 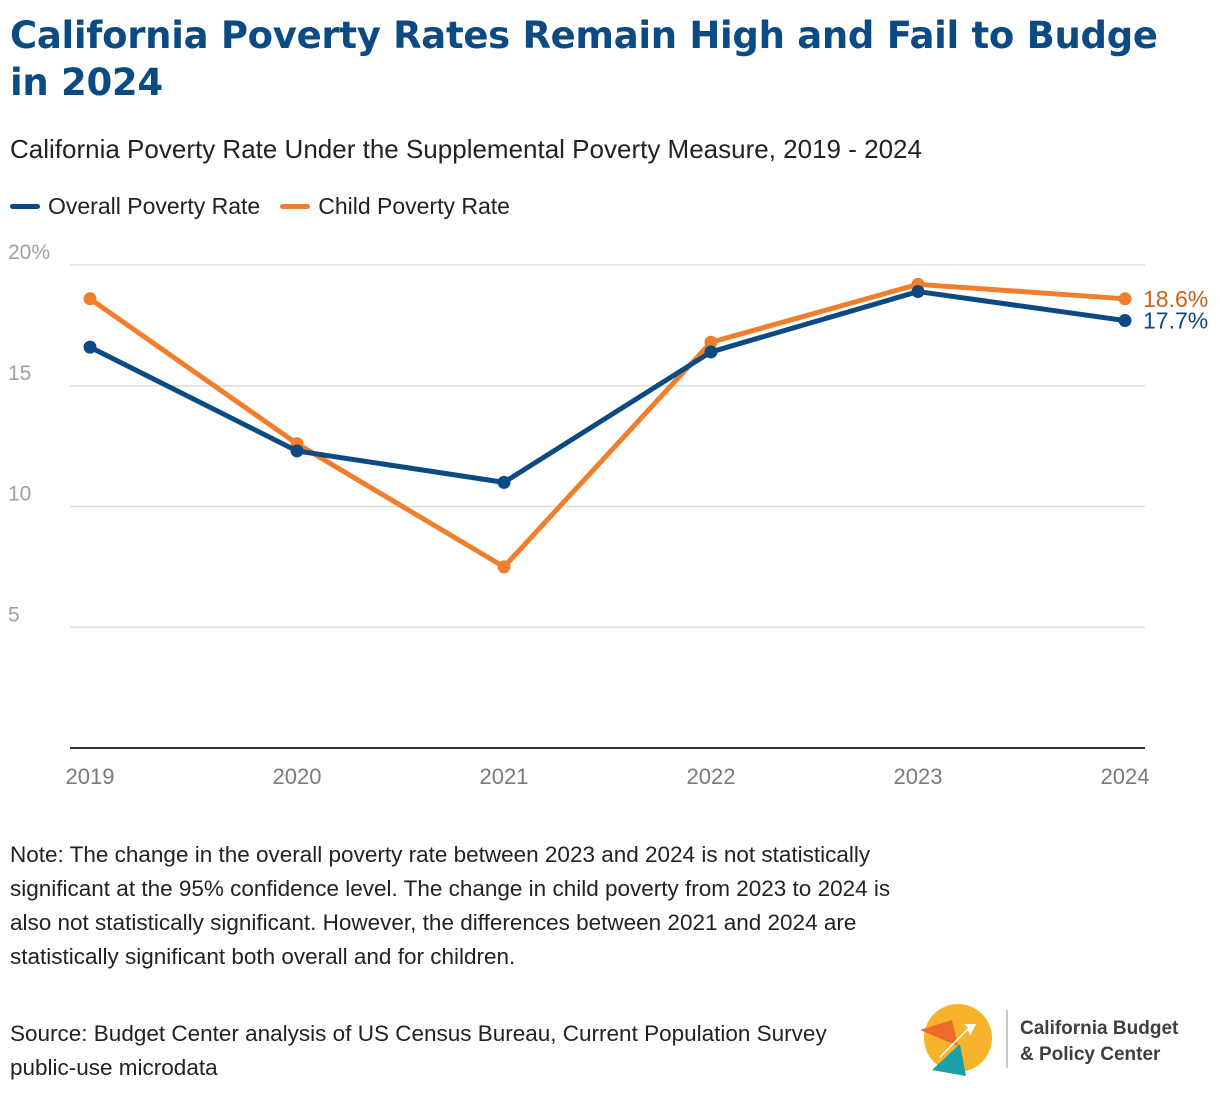 What do you see at coordinates (1007, 1039) in the screenshot?
I see `logo-divider` at bounding box center [1007, 1039].